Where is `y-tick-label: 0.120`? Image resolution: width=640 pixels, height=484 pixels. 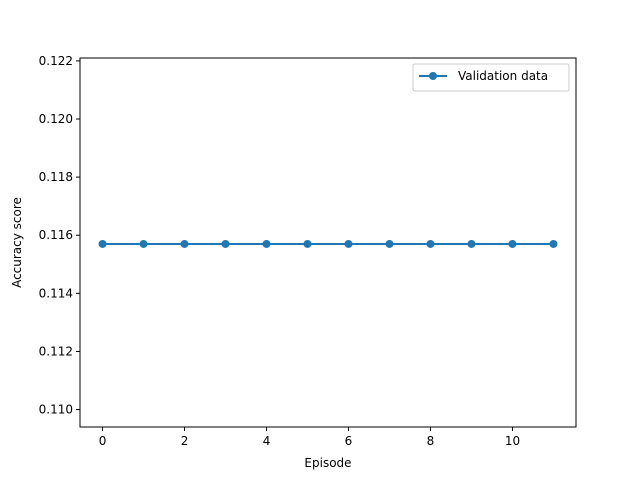 y-tick-label: 0.120 is located at coordinates (56, 119).